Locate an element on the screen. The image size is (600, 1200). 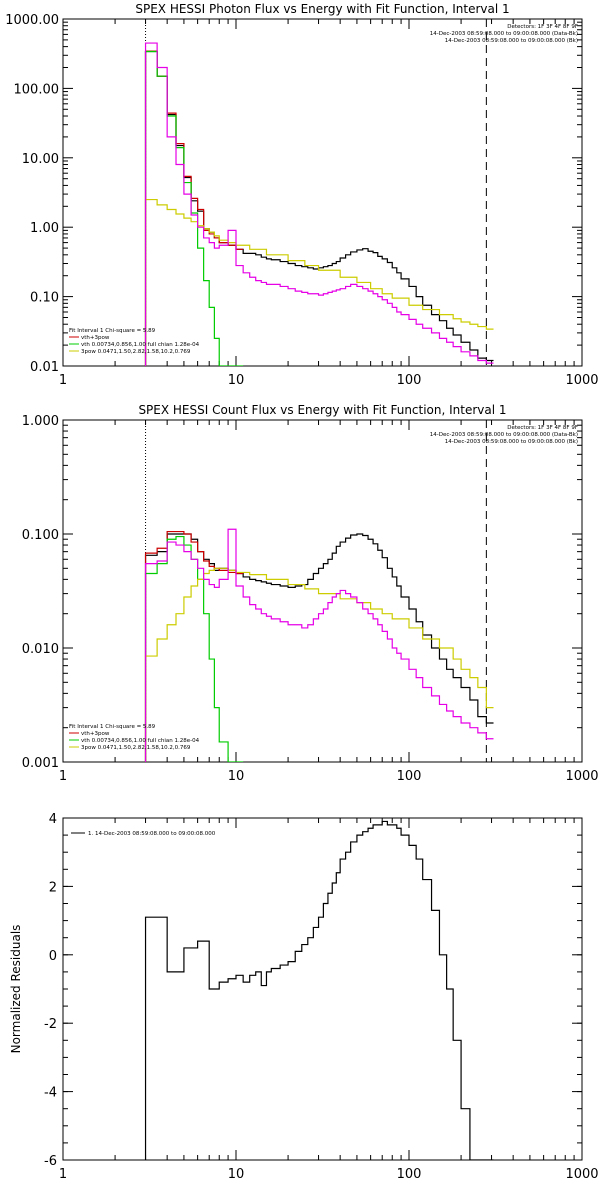
y-tick-label: 0 is located at coordinates (53, 956).